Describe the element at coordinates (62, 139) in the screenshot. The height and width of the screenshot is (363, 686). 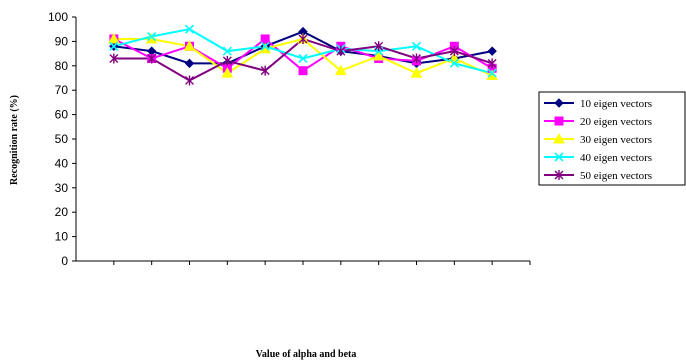
I see `y-tick-label: 50` at that location.